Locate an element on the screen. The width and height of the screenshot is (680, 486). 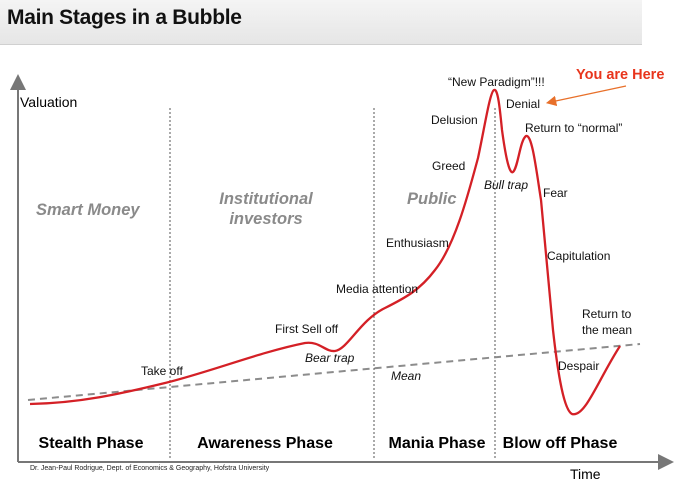
label-greed: Greed is located at coordinates (448, 166).